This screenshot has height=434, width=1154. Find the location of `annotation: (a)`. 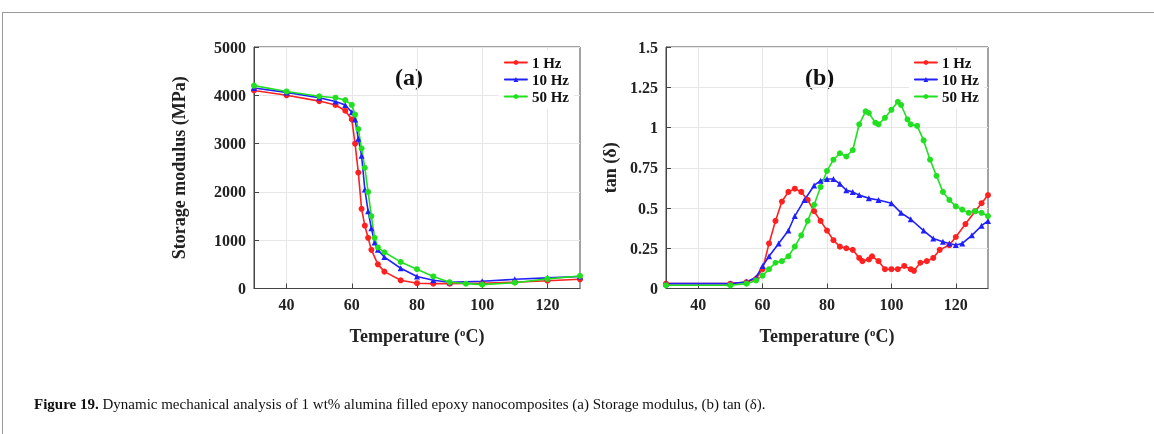

annotation: (a) is located at coordinates (409, 77).